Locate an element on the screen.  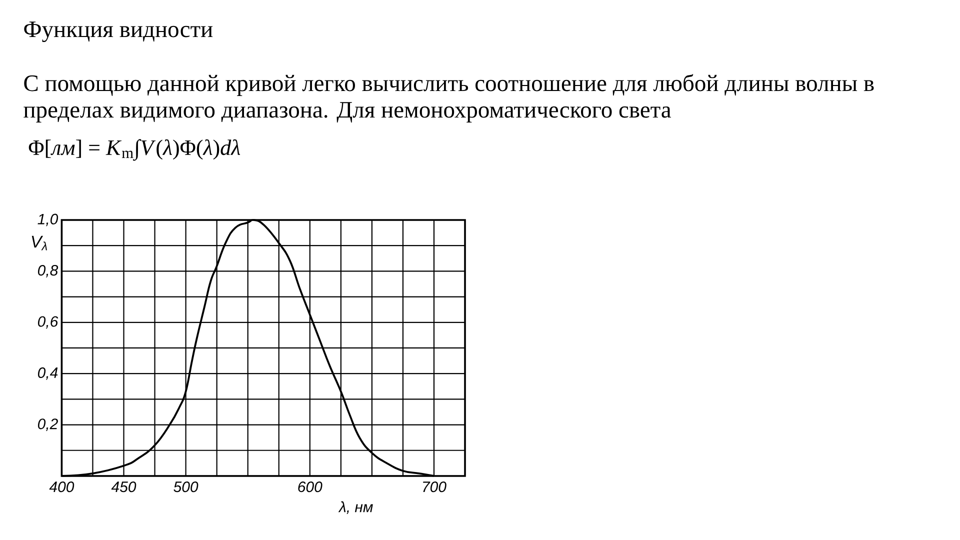
x-tick-label: 450 is located at coordinates (123, 487).